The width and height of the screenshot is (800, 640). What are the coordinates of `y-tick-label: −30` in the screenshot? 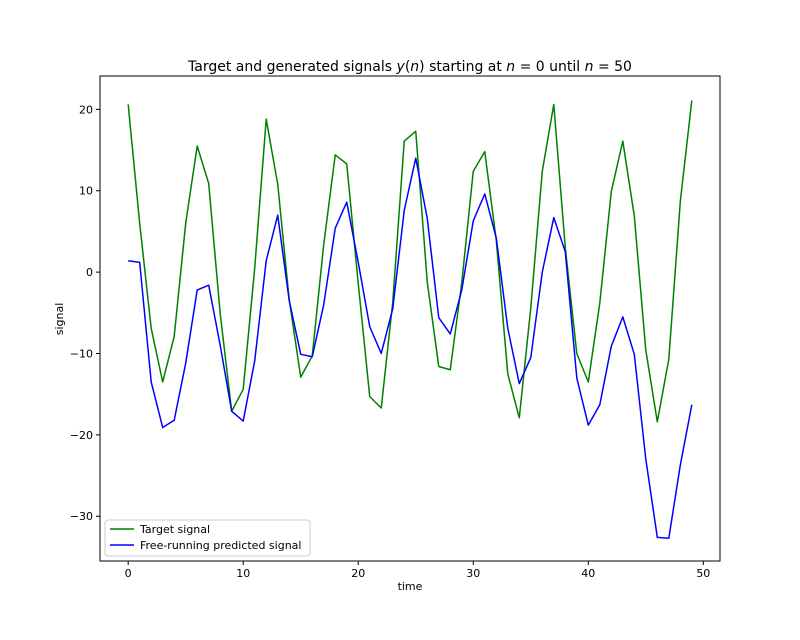 It's located at (81, 516).